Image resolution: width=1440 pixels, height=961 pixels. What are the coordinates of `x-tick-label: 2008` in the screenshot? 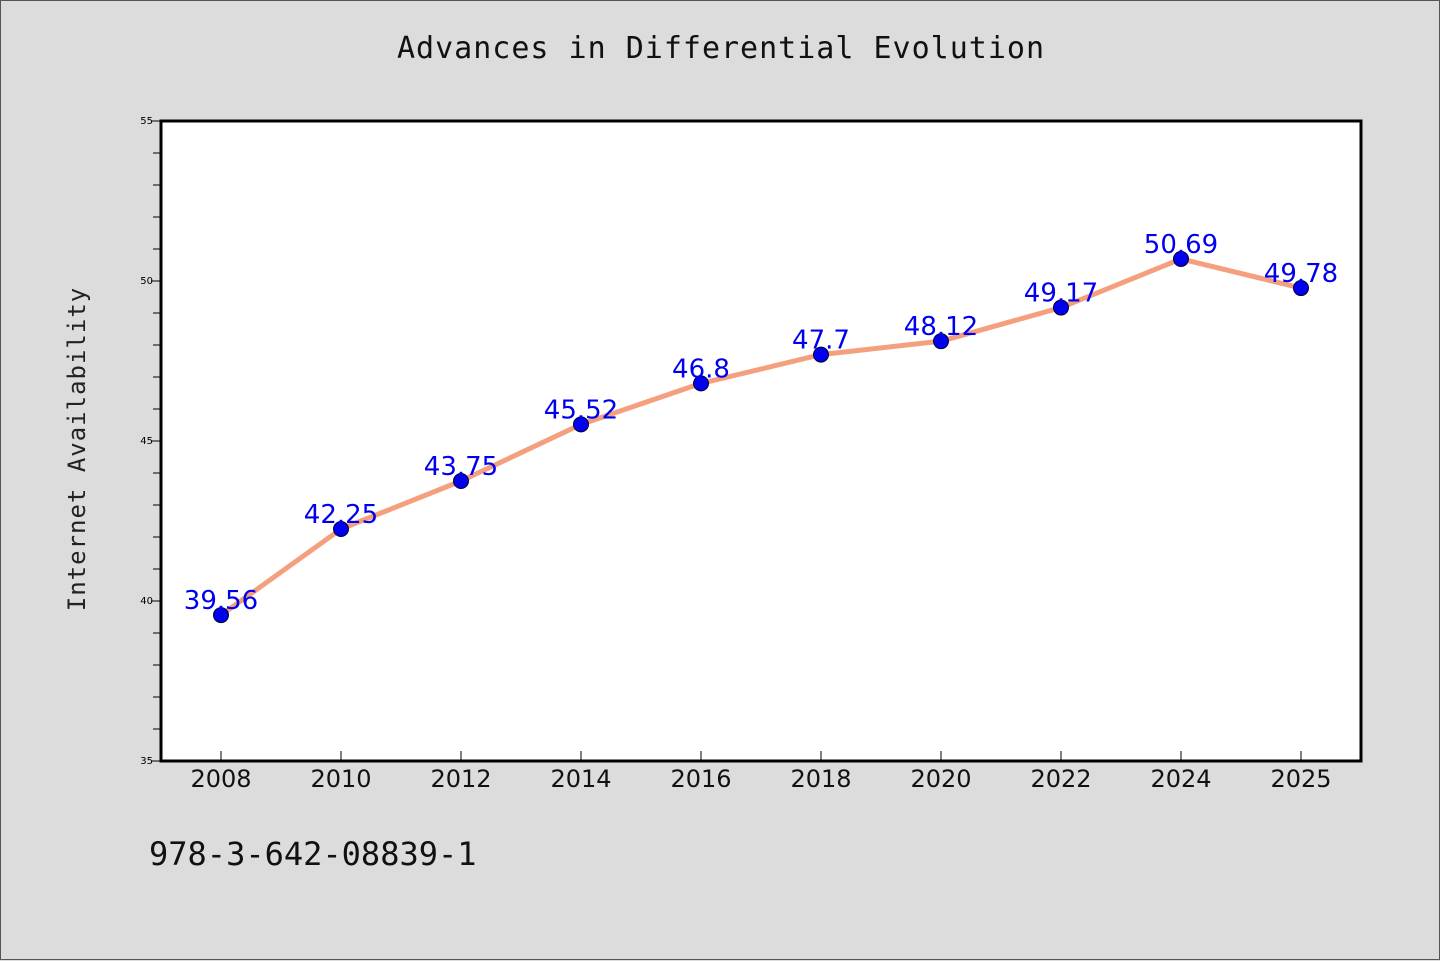 It's located at (220, 779).